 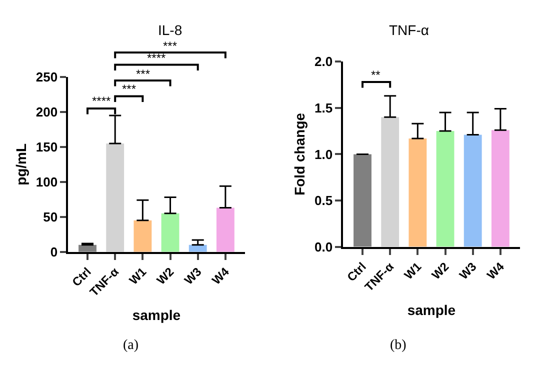 I want to click on text: (a), so click(x=131, y=345).